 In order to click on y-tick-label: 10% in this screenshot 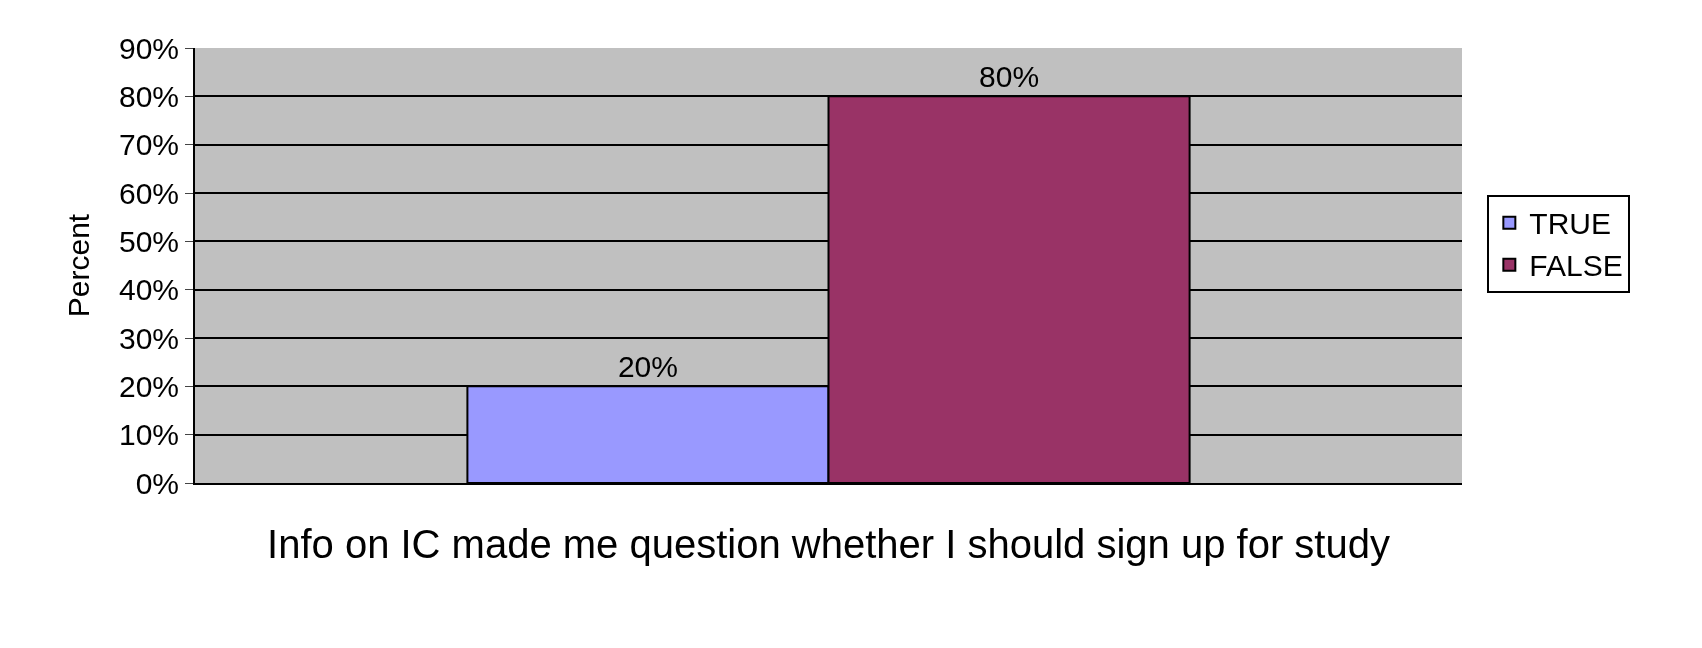, I will do `click(148, 435)`.